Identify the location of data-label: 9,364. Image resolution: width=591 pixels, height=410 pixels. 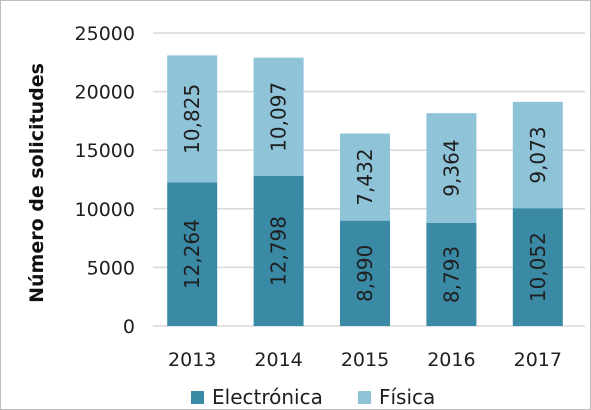
(451, 167).